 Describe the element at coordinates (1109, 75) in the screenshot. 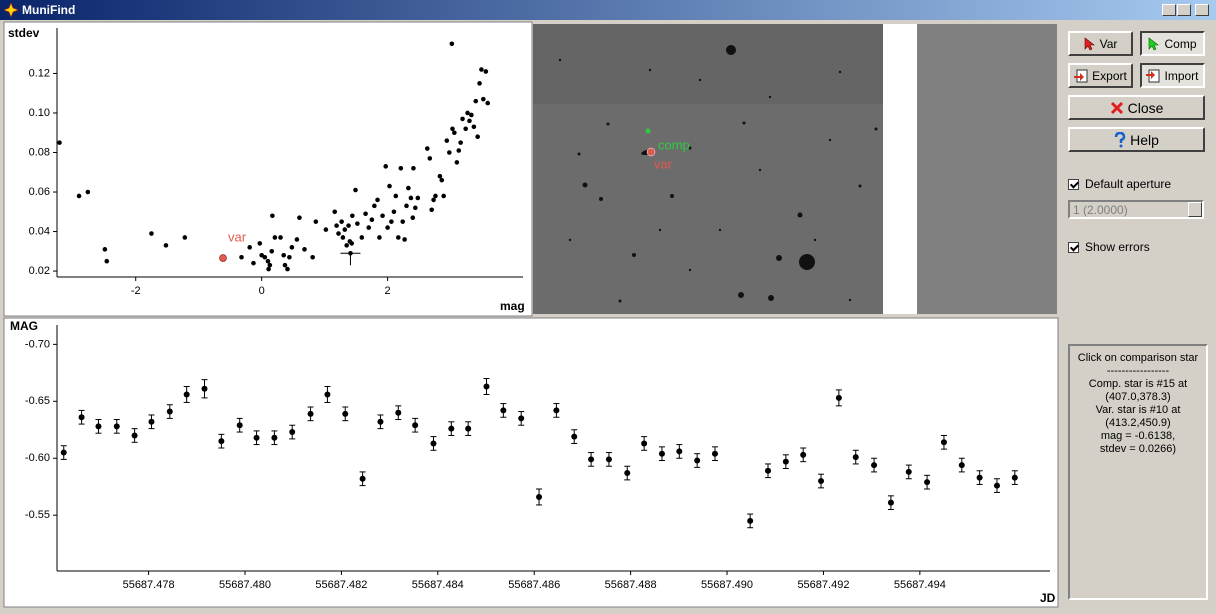

I see `button-label: Export` at that location.